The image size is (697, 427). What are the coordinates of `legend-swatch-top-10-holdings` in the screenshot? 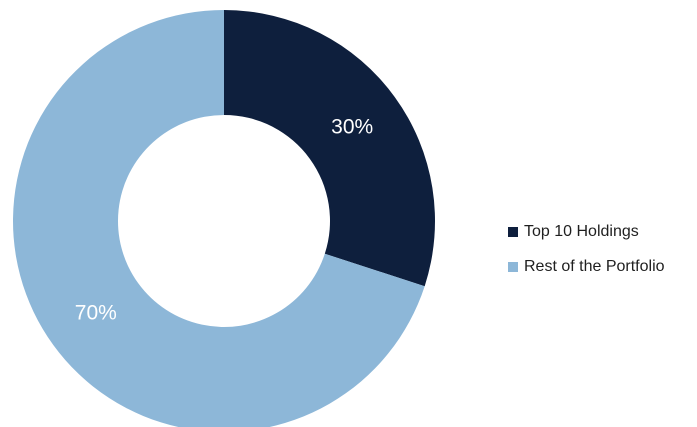 It's located at (513, 232).